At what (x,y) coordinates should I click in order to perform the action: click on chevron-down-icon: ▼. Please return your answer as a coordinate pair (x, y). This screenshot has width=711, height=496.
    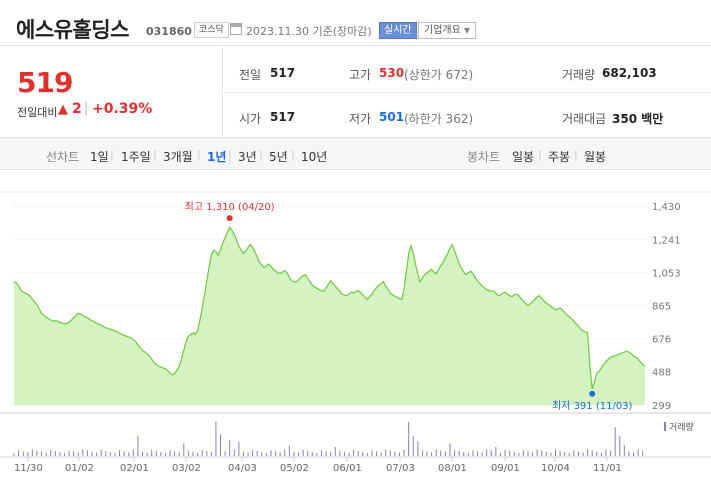
    Looking at the image, I should click on (466, 30).